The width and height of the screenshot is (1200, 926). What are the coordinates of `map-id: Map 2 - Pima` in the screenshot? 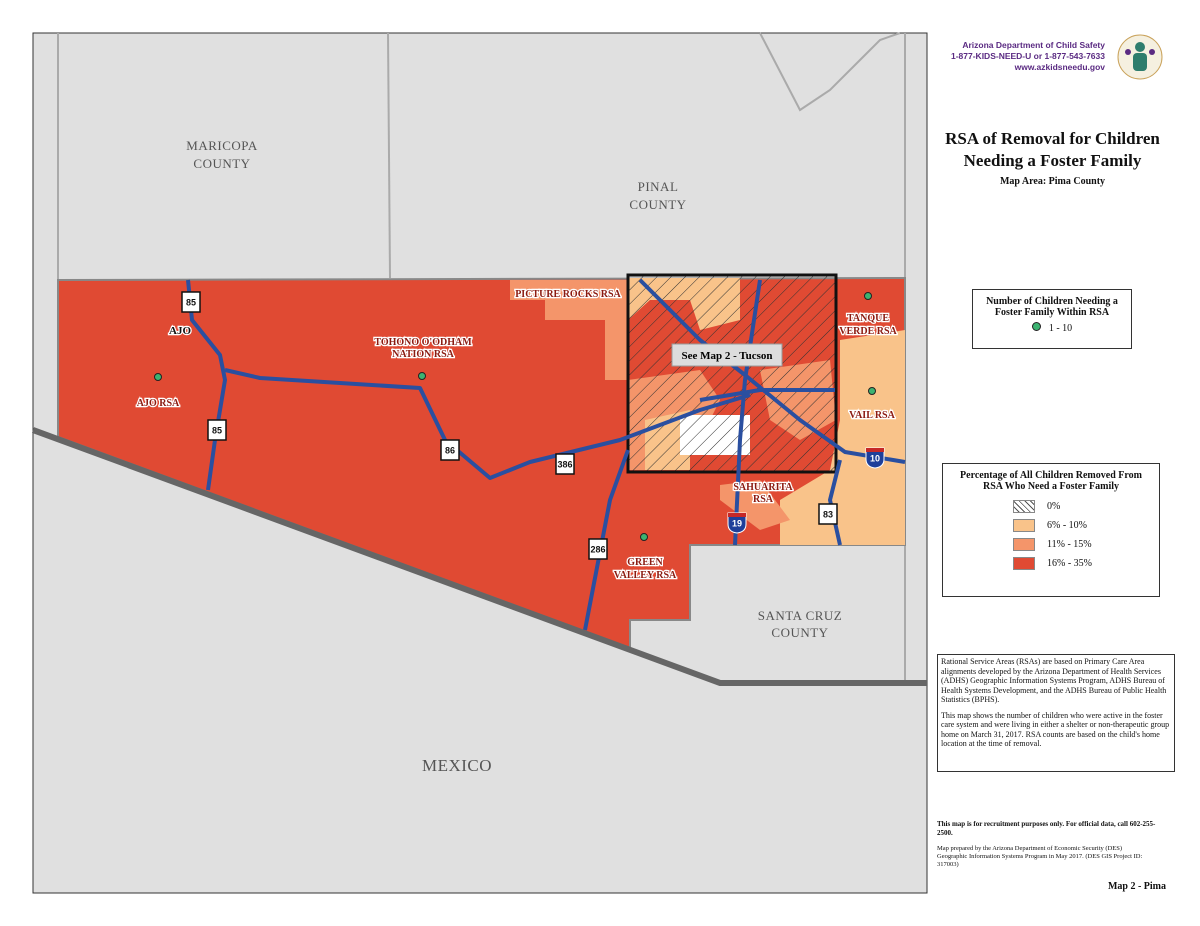 It's located at (1136, 886).